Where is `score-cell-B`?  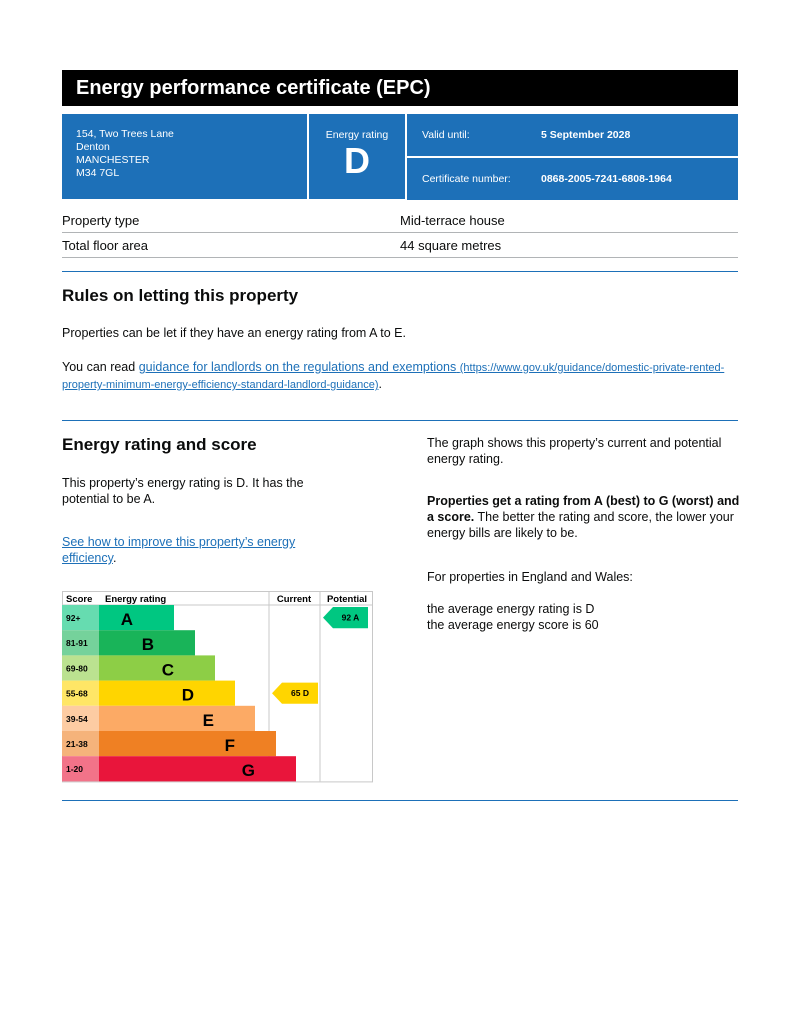 score-cell-B is located at coordinates (80, 643).